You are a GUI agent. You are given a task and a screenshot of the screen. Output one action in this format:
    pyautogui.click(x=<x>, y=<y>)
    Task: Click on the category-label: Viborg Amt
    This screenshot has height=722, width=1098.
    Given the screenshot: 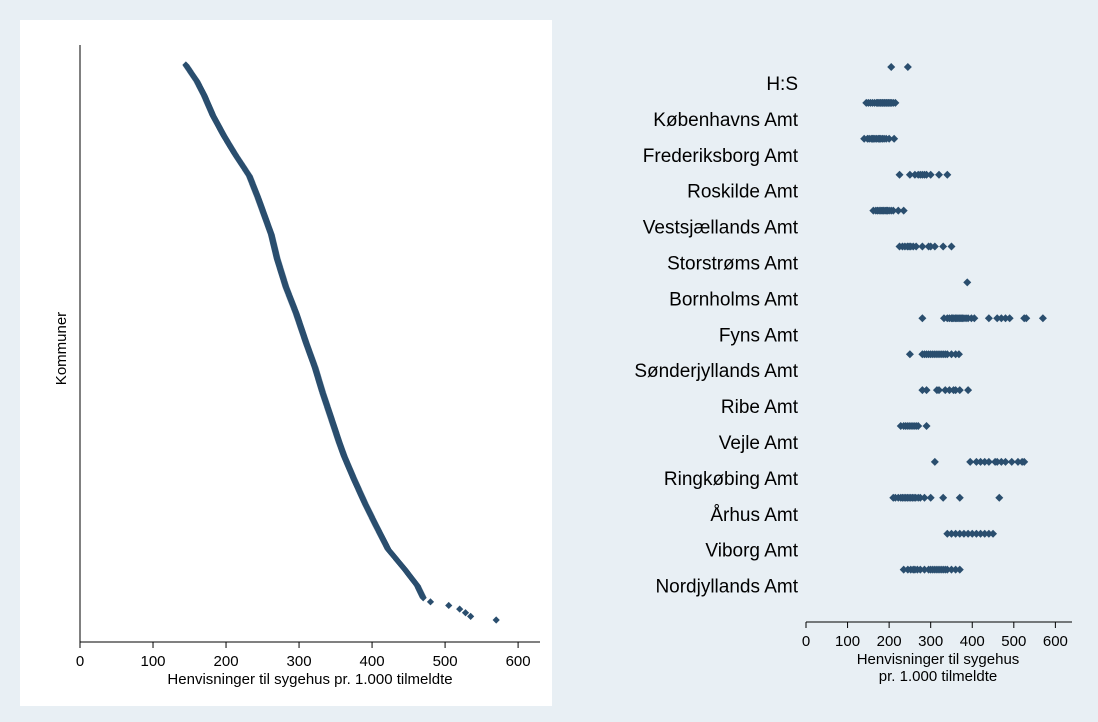 What is the action you would take?
    pyautogui.click(x=751, y=551)
    